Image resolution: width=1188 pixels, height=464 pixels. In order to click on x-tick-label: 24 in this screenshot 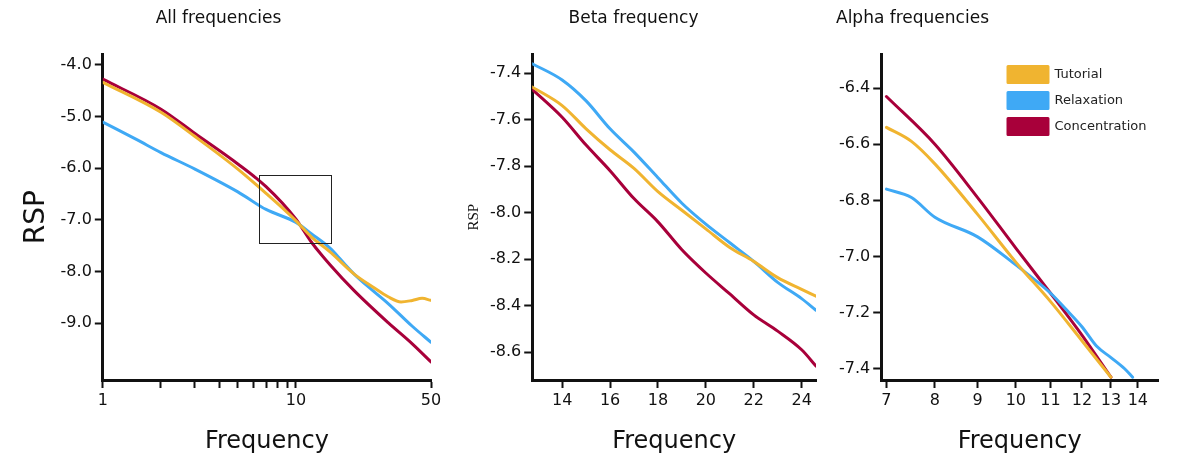, I will do `click(801, 399)`.